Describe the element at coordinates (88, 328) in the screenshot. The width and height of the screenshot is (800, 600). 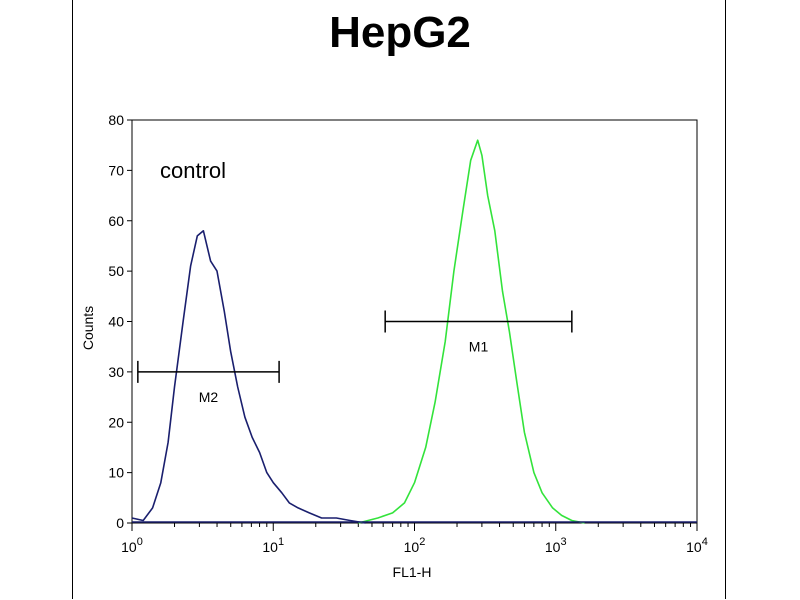
I see `y-axis-label: Counts` at that location.